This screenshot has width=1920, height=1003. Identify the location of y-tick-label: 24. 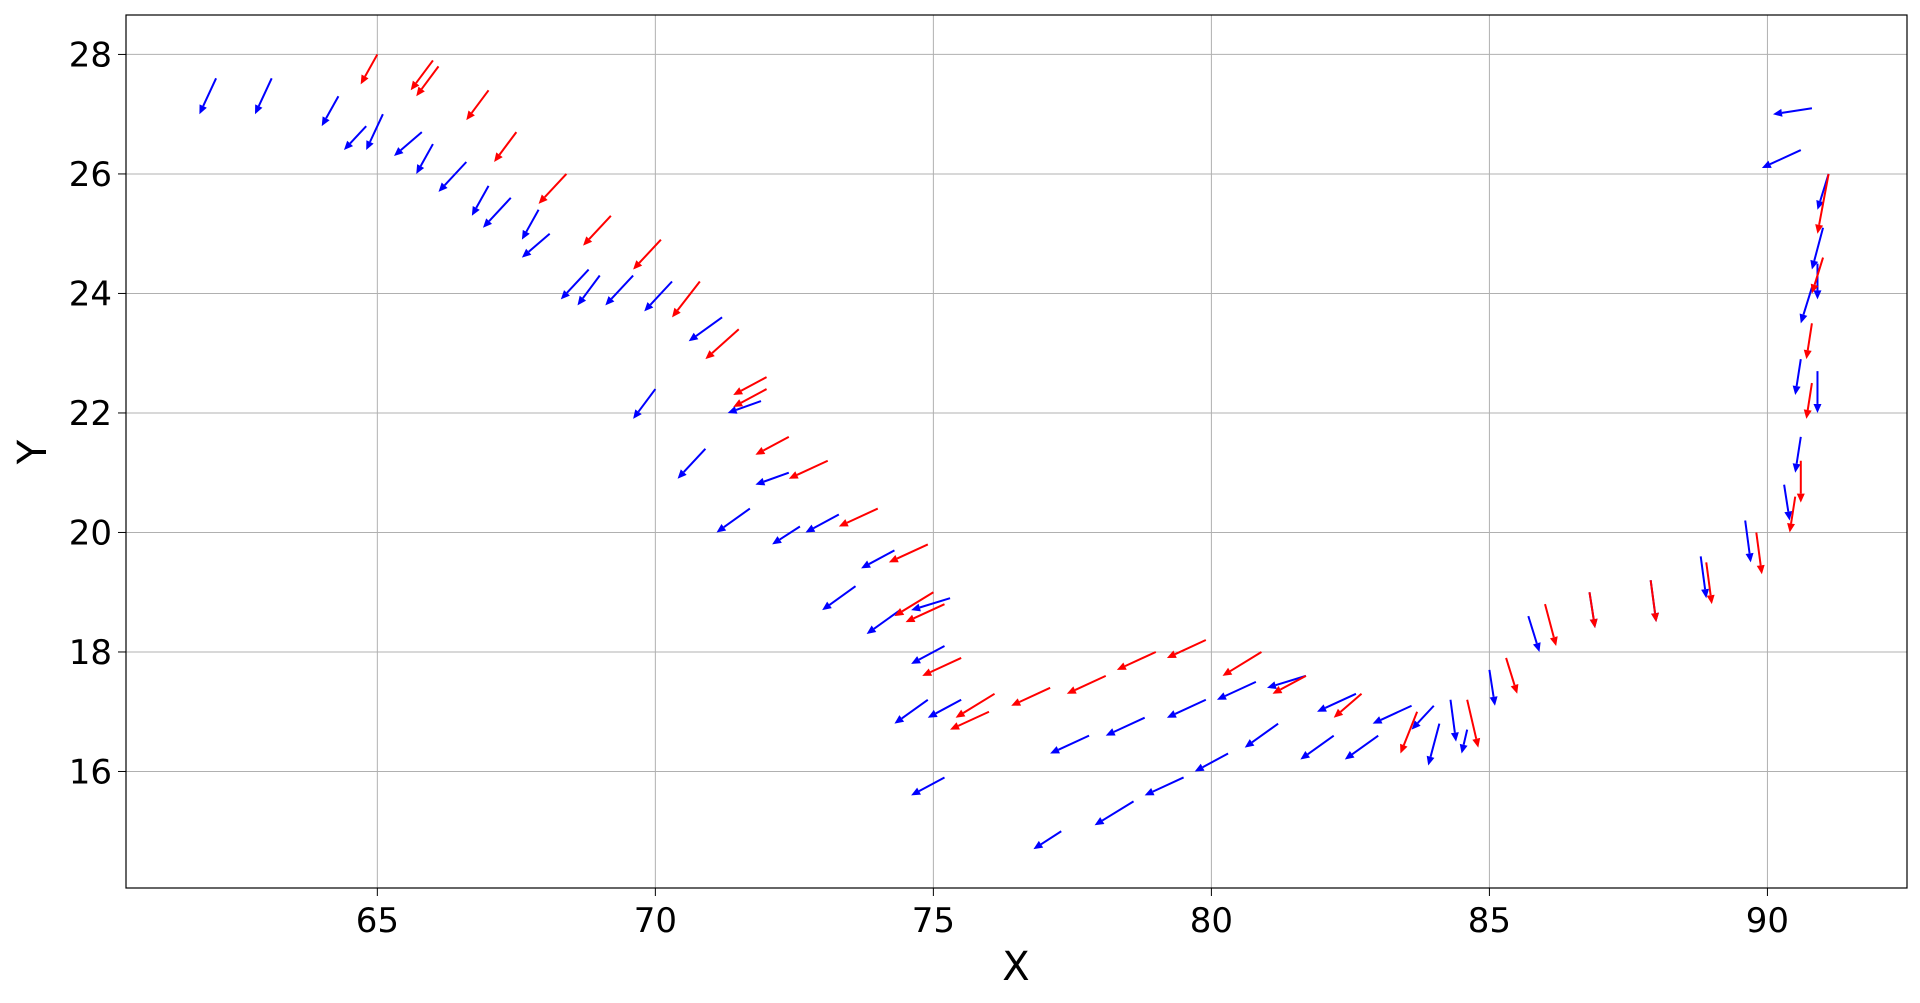
(90, 294).